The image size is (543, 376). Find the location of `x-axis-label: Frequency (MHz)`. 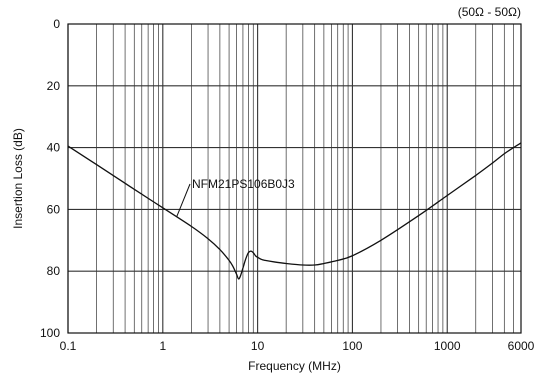

x-axis-label: Frequency (MHz) is located at coordinates (294, 366).